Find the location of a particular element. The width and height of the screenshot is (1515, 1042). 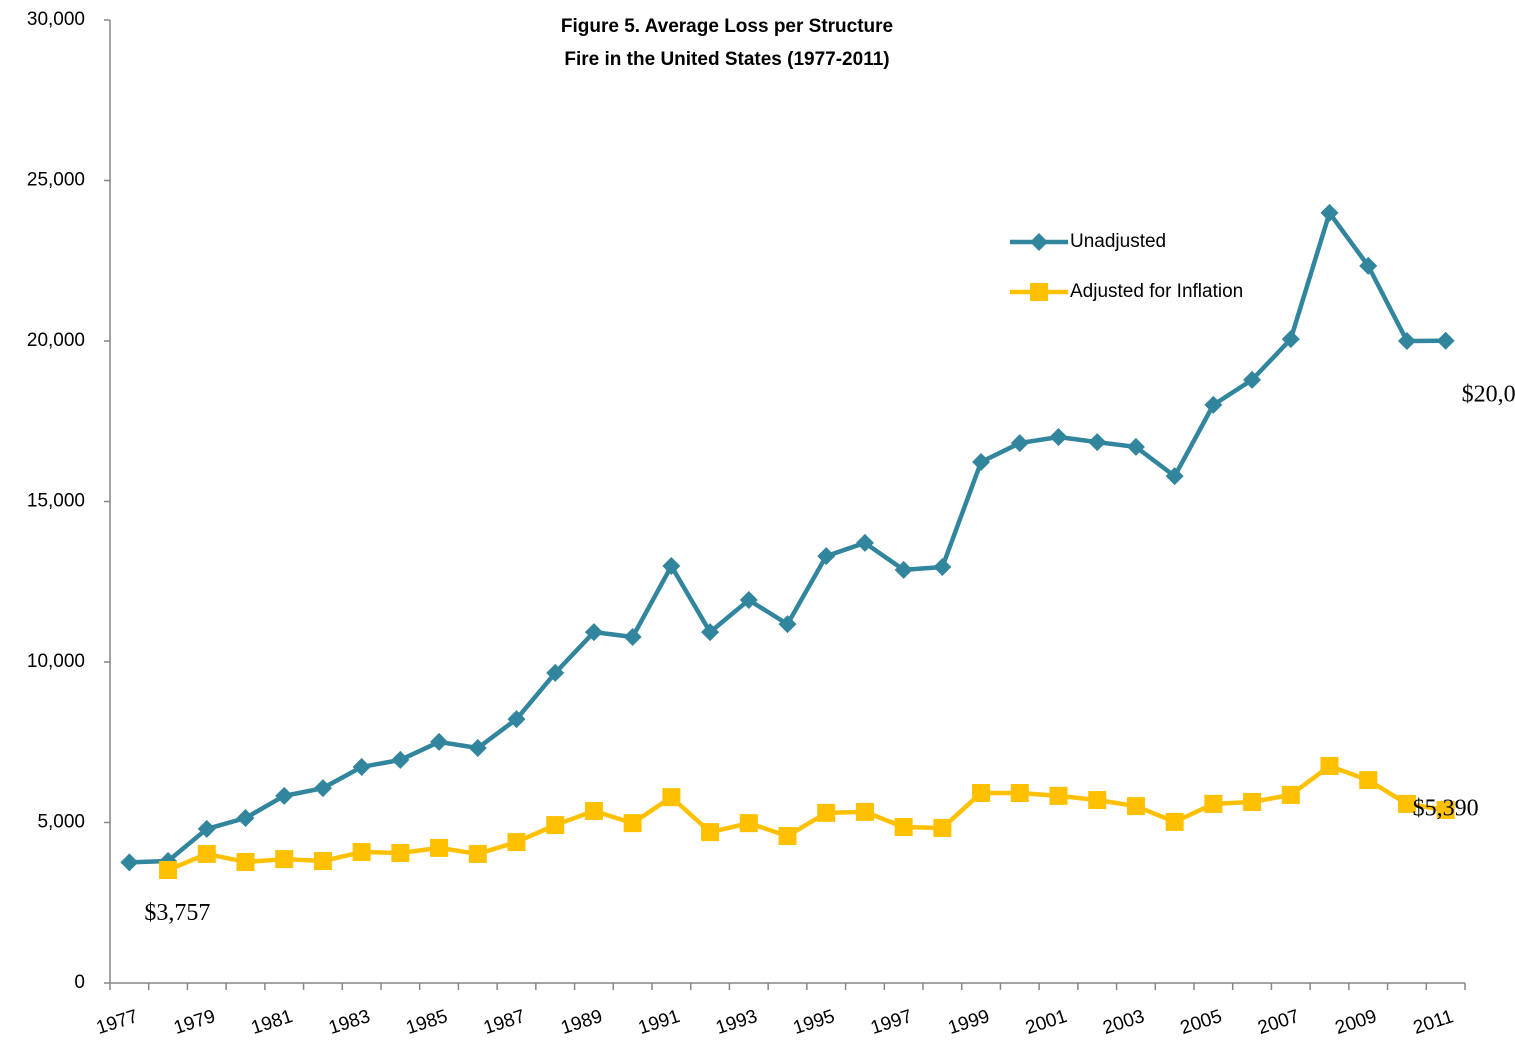

y-tick-label: 30,000 is located at coordinates (56, 19).